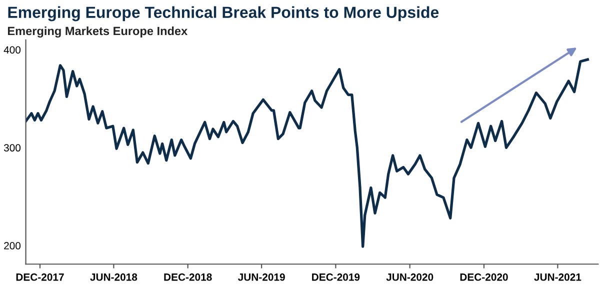 This screenshot has width=600, height=305. What do you see at coordinates (223, 14) in the screenshot?
I see `chart-title: Emerging Europe Technical Break Points to More Upside` at bounding box center [223, 14].